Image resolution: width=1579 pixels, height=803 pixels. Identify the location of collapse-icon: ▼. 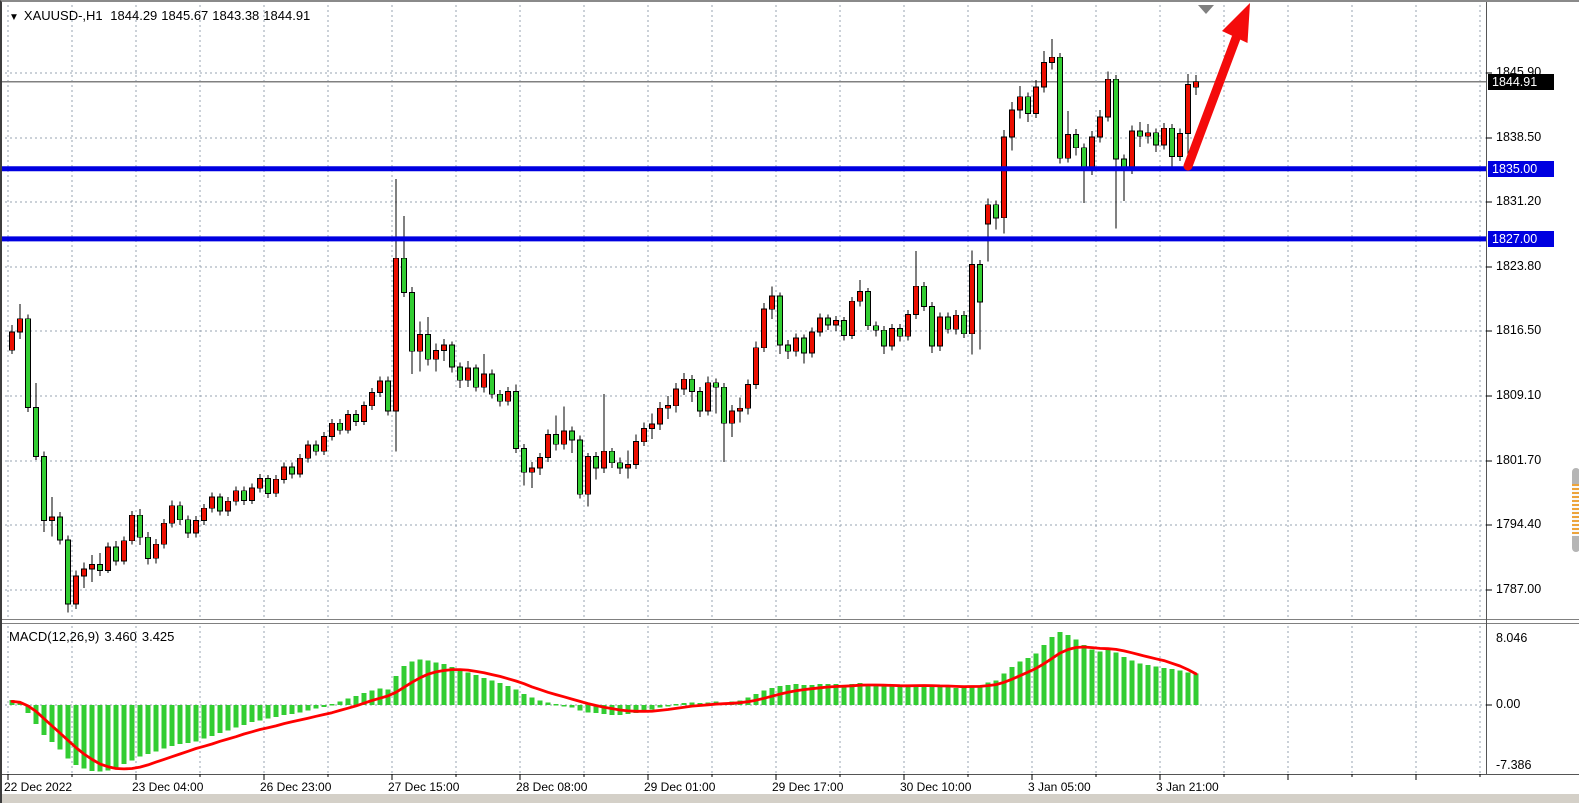
(14, 17).